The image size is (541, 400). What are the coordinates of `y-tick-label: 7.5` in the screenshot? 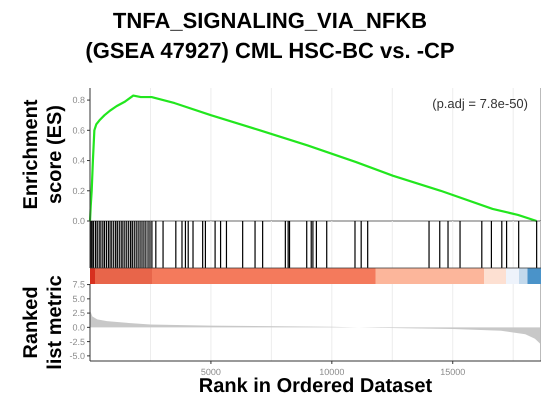 It's located at (78, 285).